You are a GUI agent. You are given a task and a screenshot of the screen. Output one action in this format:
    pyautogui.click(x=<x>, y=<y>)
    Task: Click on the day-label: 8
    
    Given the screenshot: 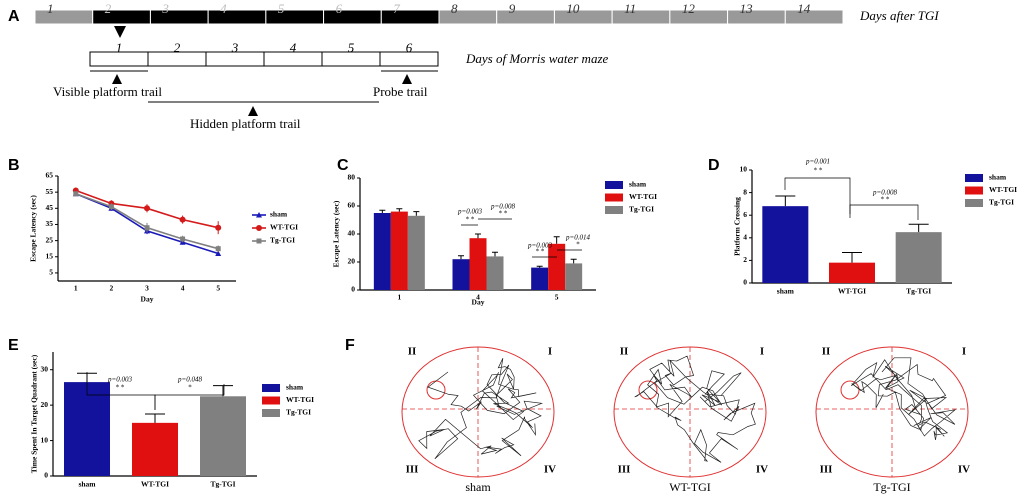 What is the action you would take?
    pyautogui.click(x=454, y=8)
    